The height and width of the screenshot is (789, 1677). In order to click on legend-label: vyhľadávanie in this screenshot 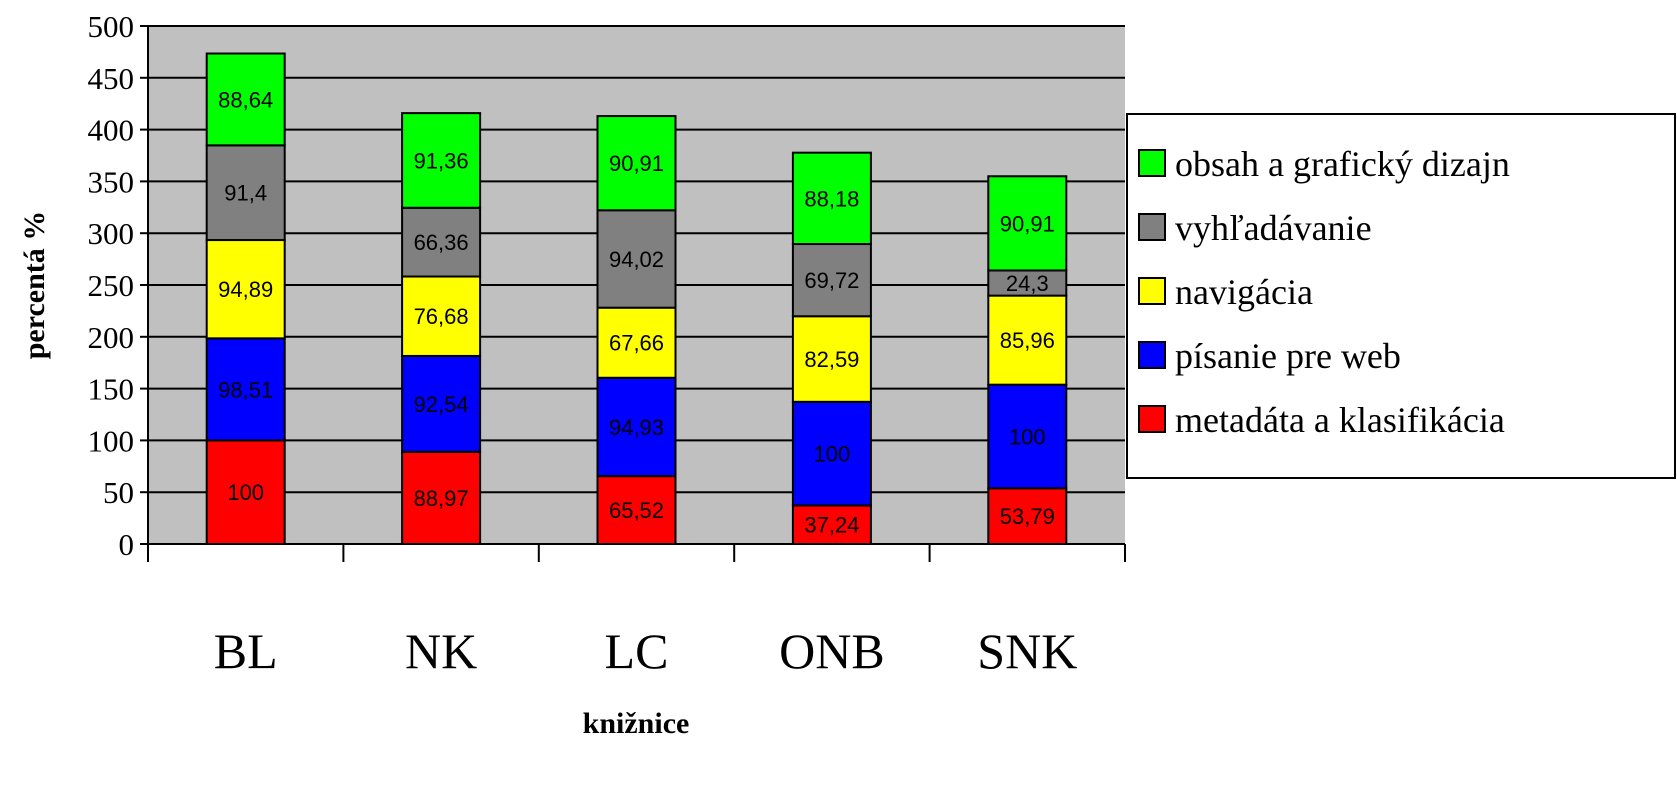, I will do `click(1273, 228)`.